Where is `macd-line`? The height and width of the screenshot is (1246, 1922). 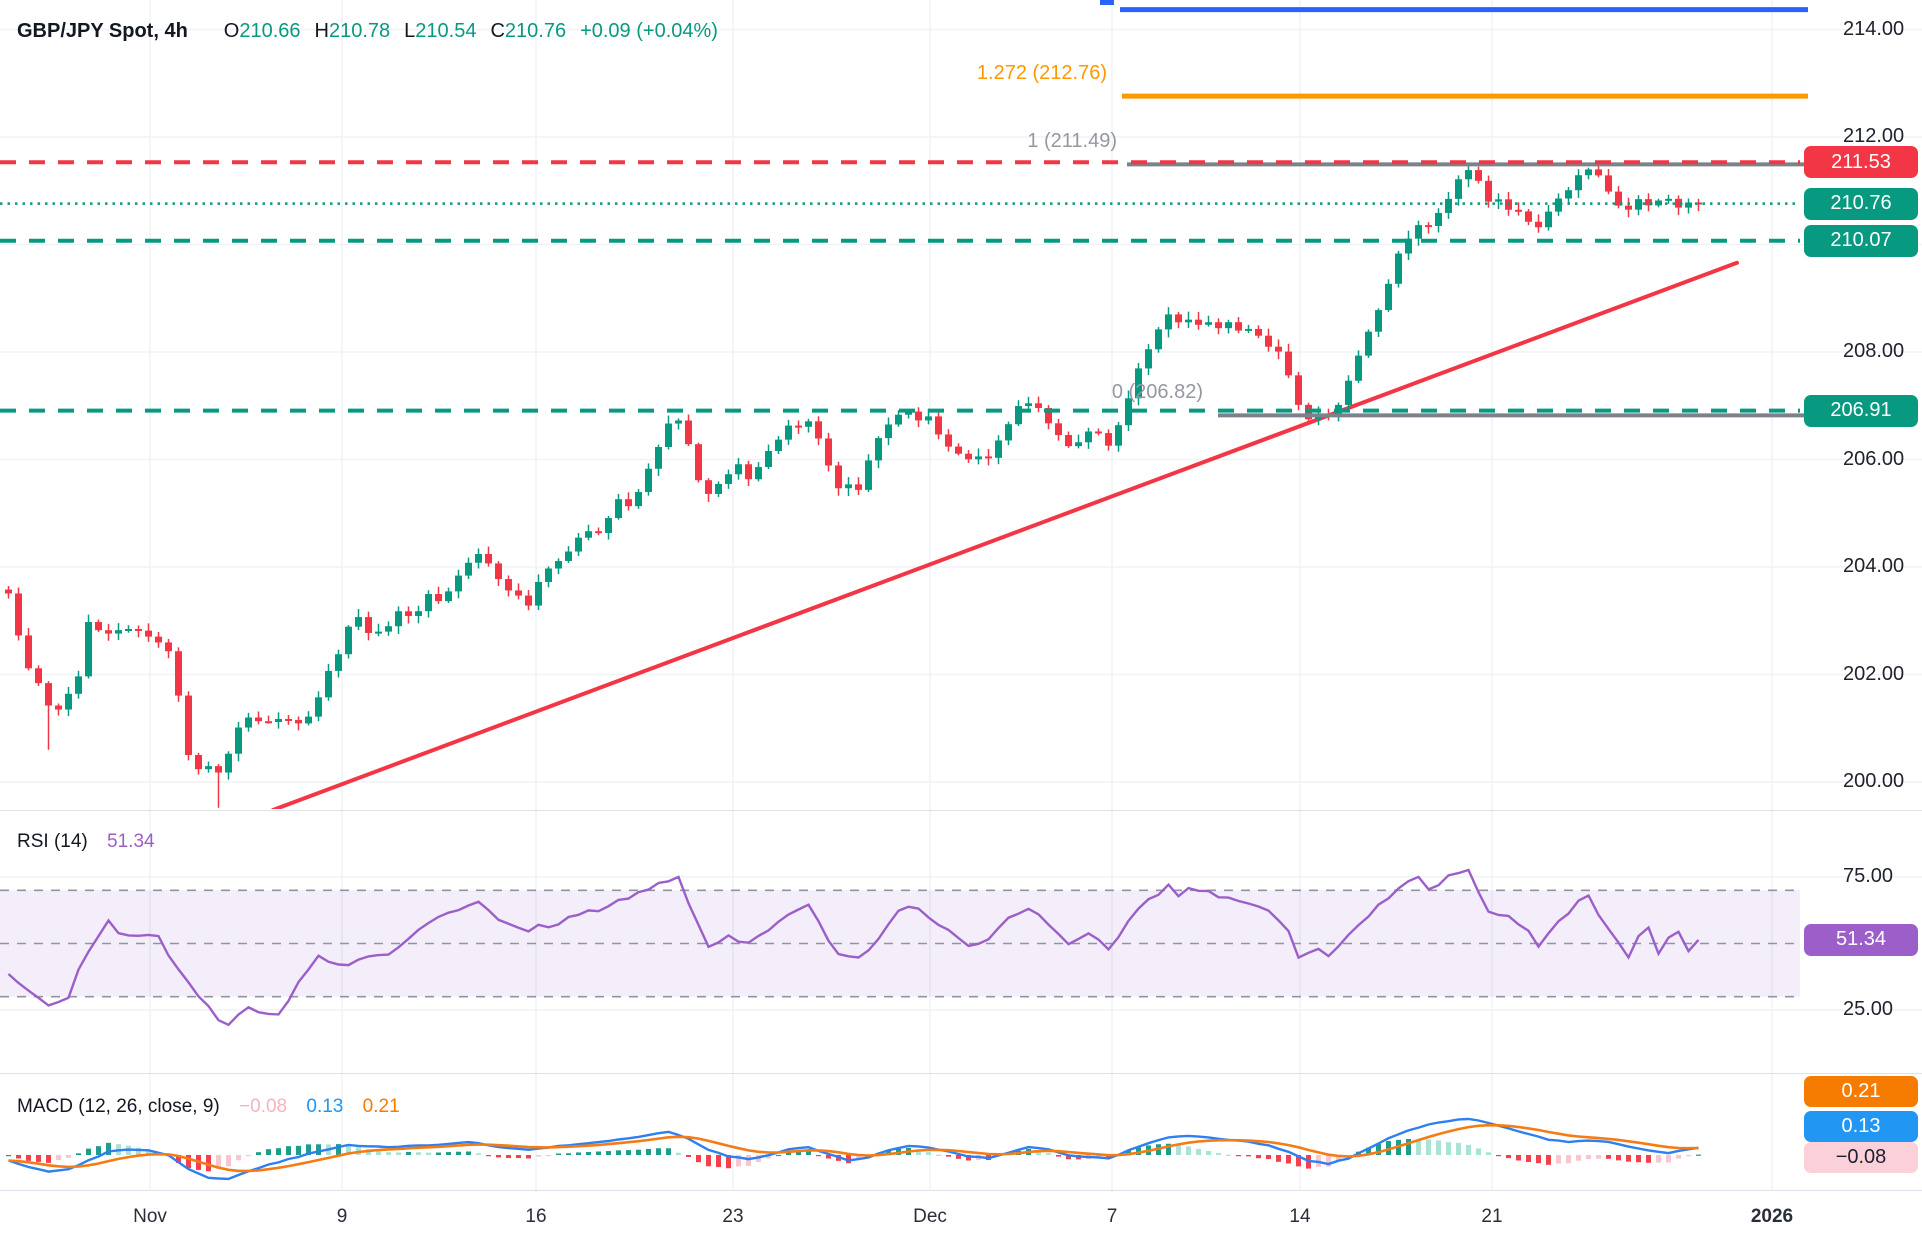 macd-line is located at coordinates (853, 1149).